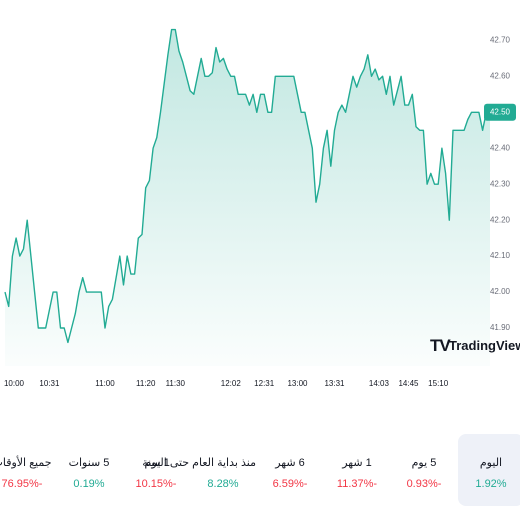 This screenshot has height=520, width=520. I want to click on period-label: 5 يوم, so click(424, 463).